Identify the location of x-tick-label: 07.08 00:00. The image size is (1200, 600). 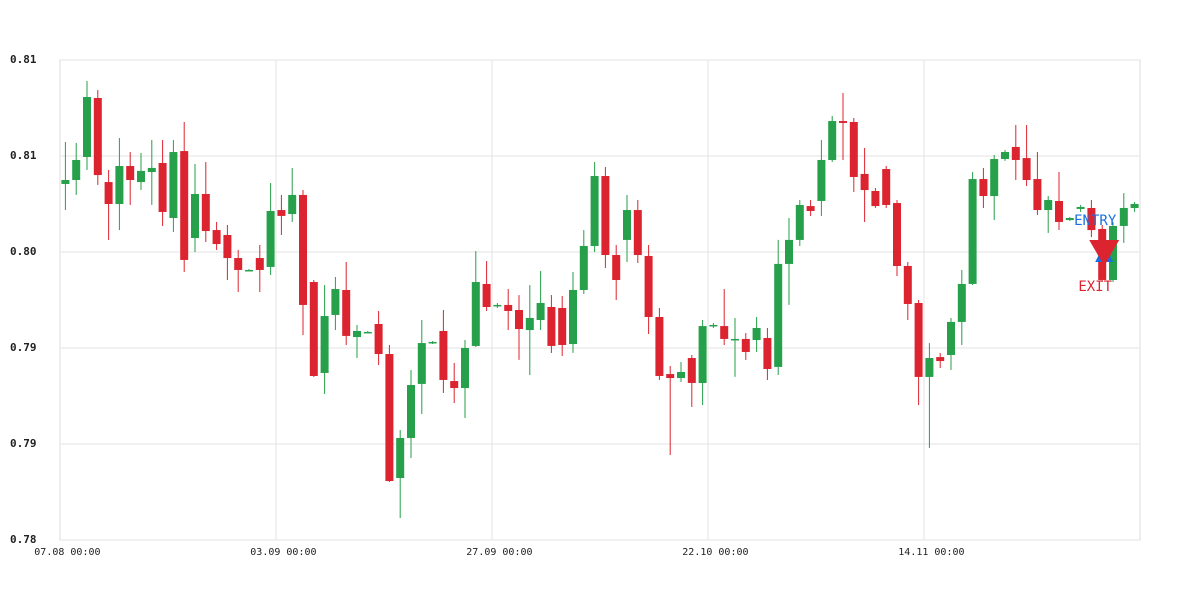
(67, 552).